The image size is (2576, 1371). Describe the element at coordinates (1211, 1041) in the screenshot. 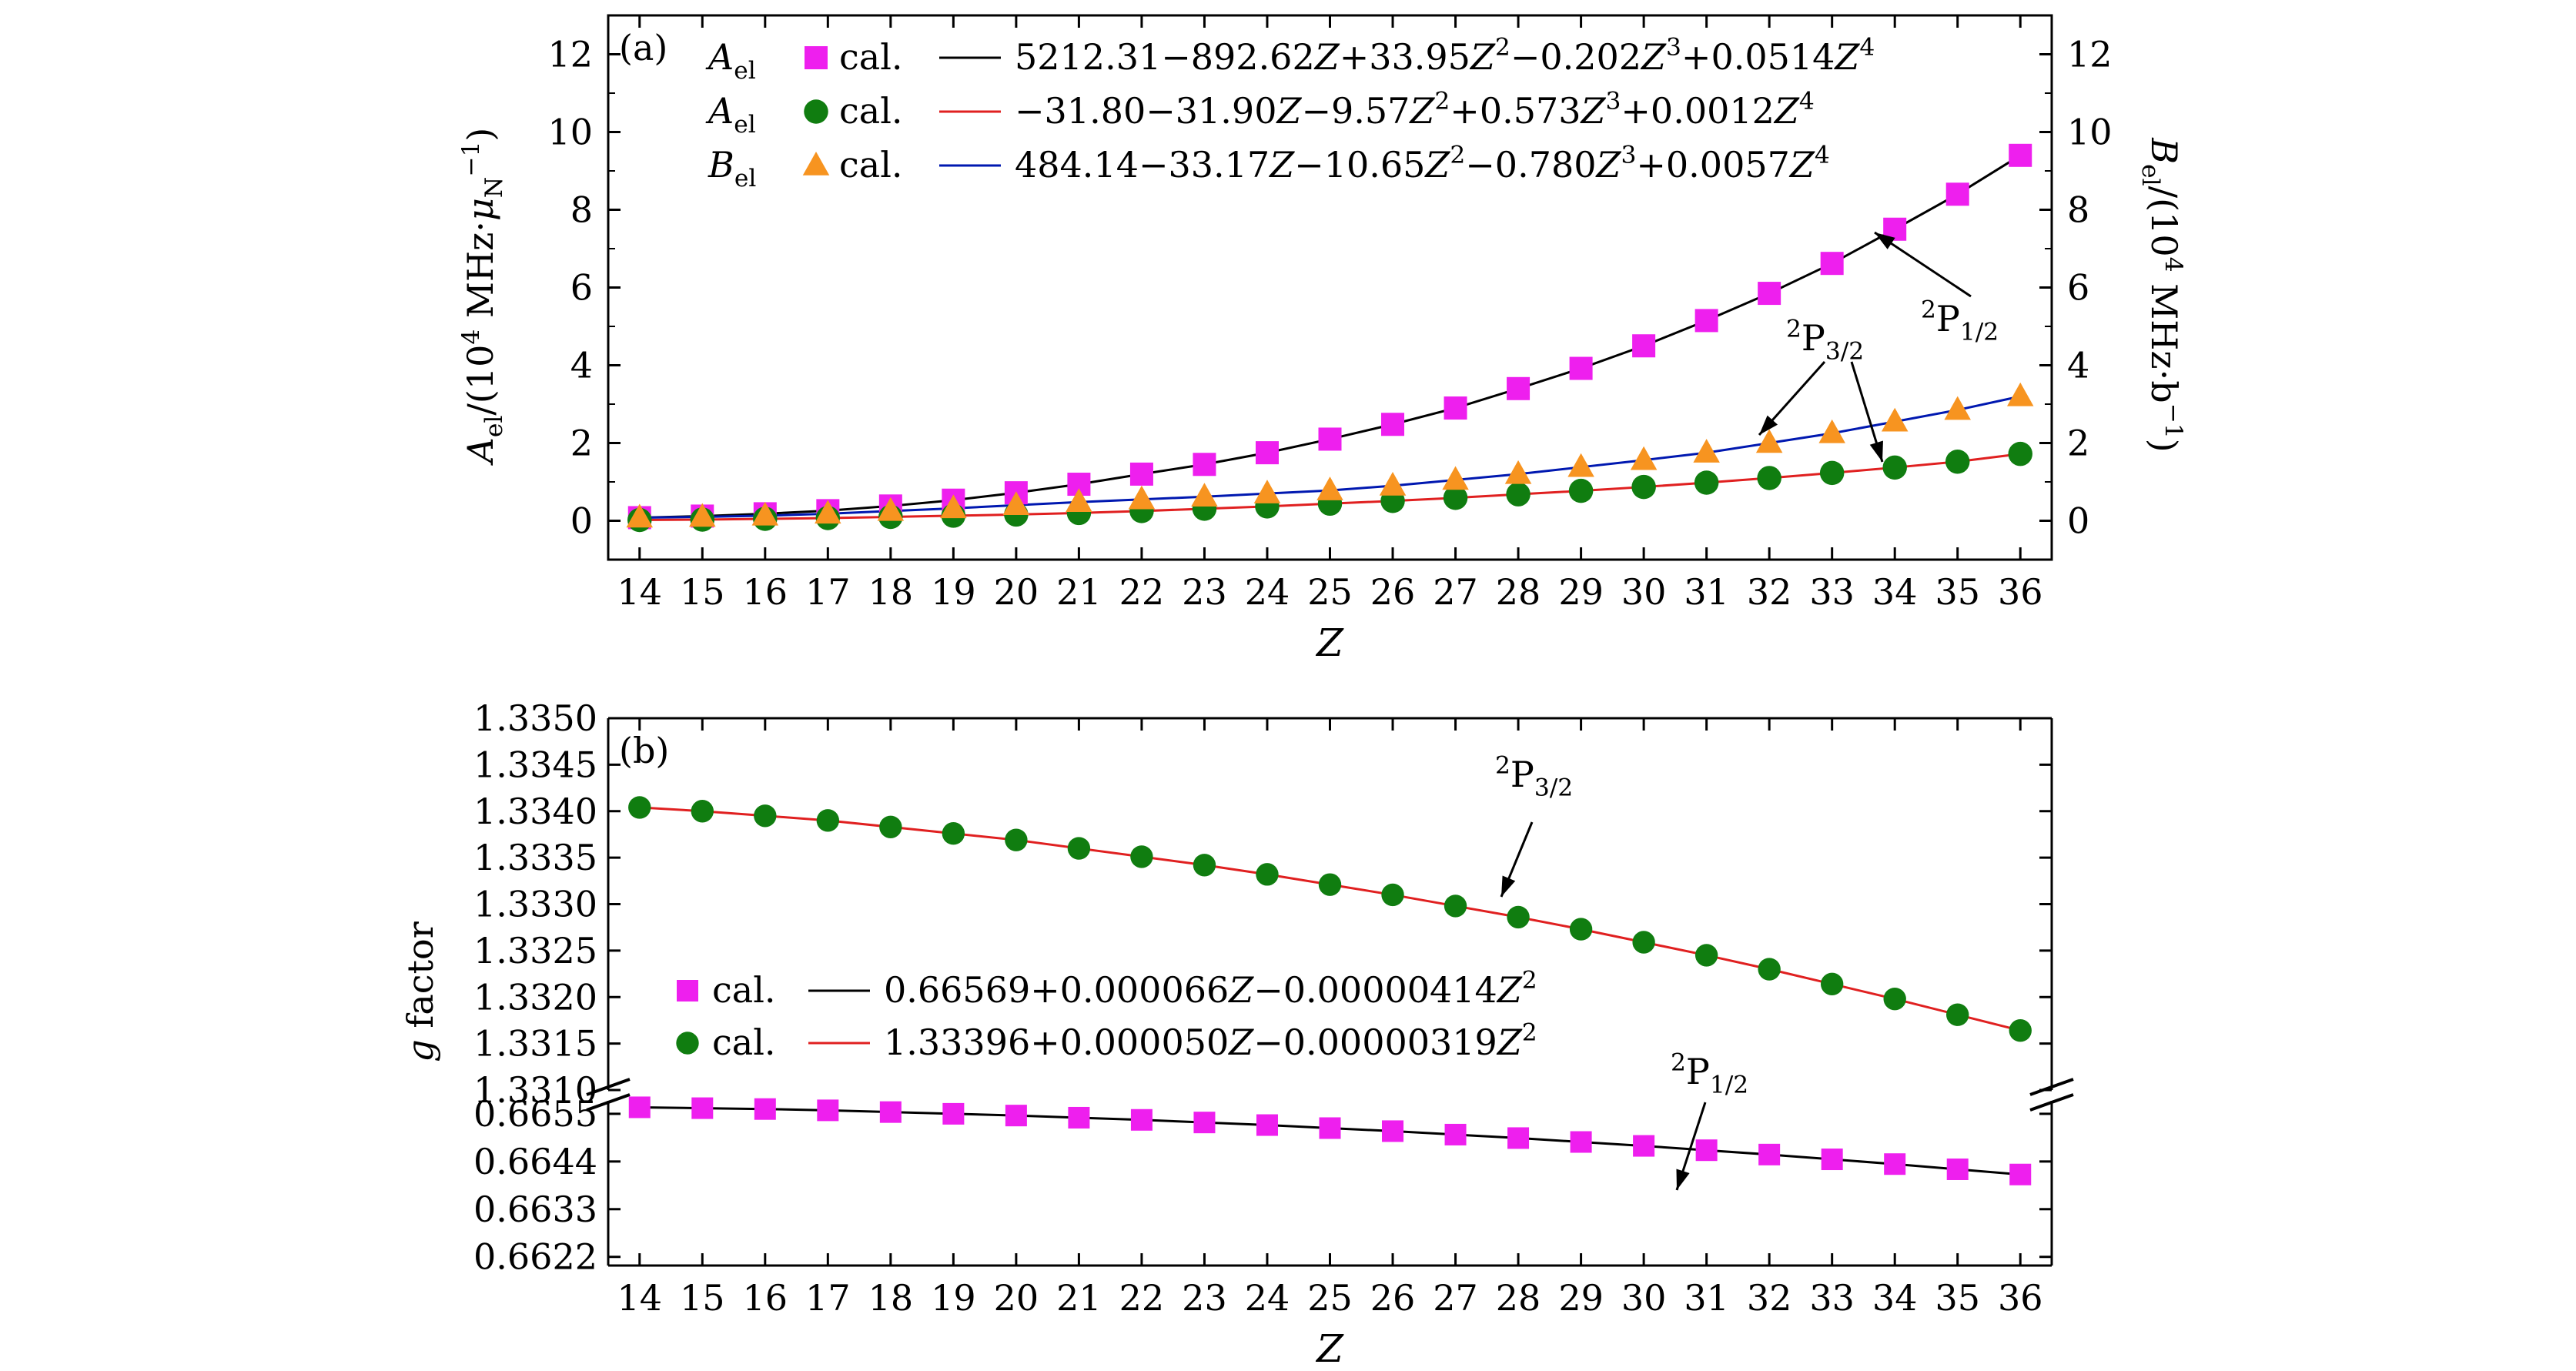

I see `legend-fit-formula: 1.33396+0.000050Z−0.00000319Z2​` at that location.